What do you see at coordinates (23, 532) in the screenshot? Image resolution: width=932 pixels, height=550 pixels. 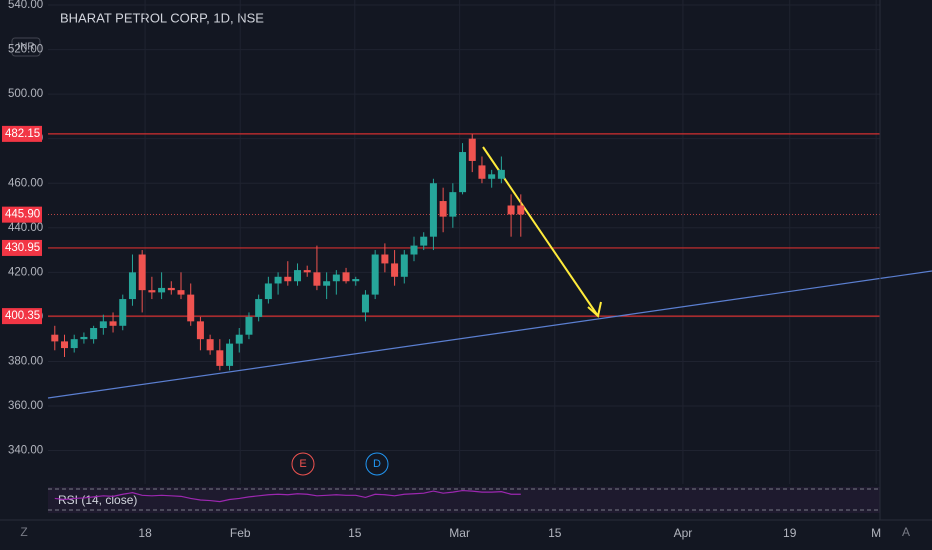 I see `corner-button: Z` at bounding box center [23, 532].